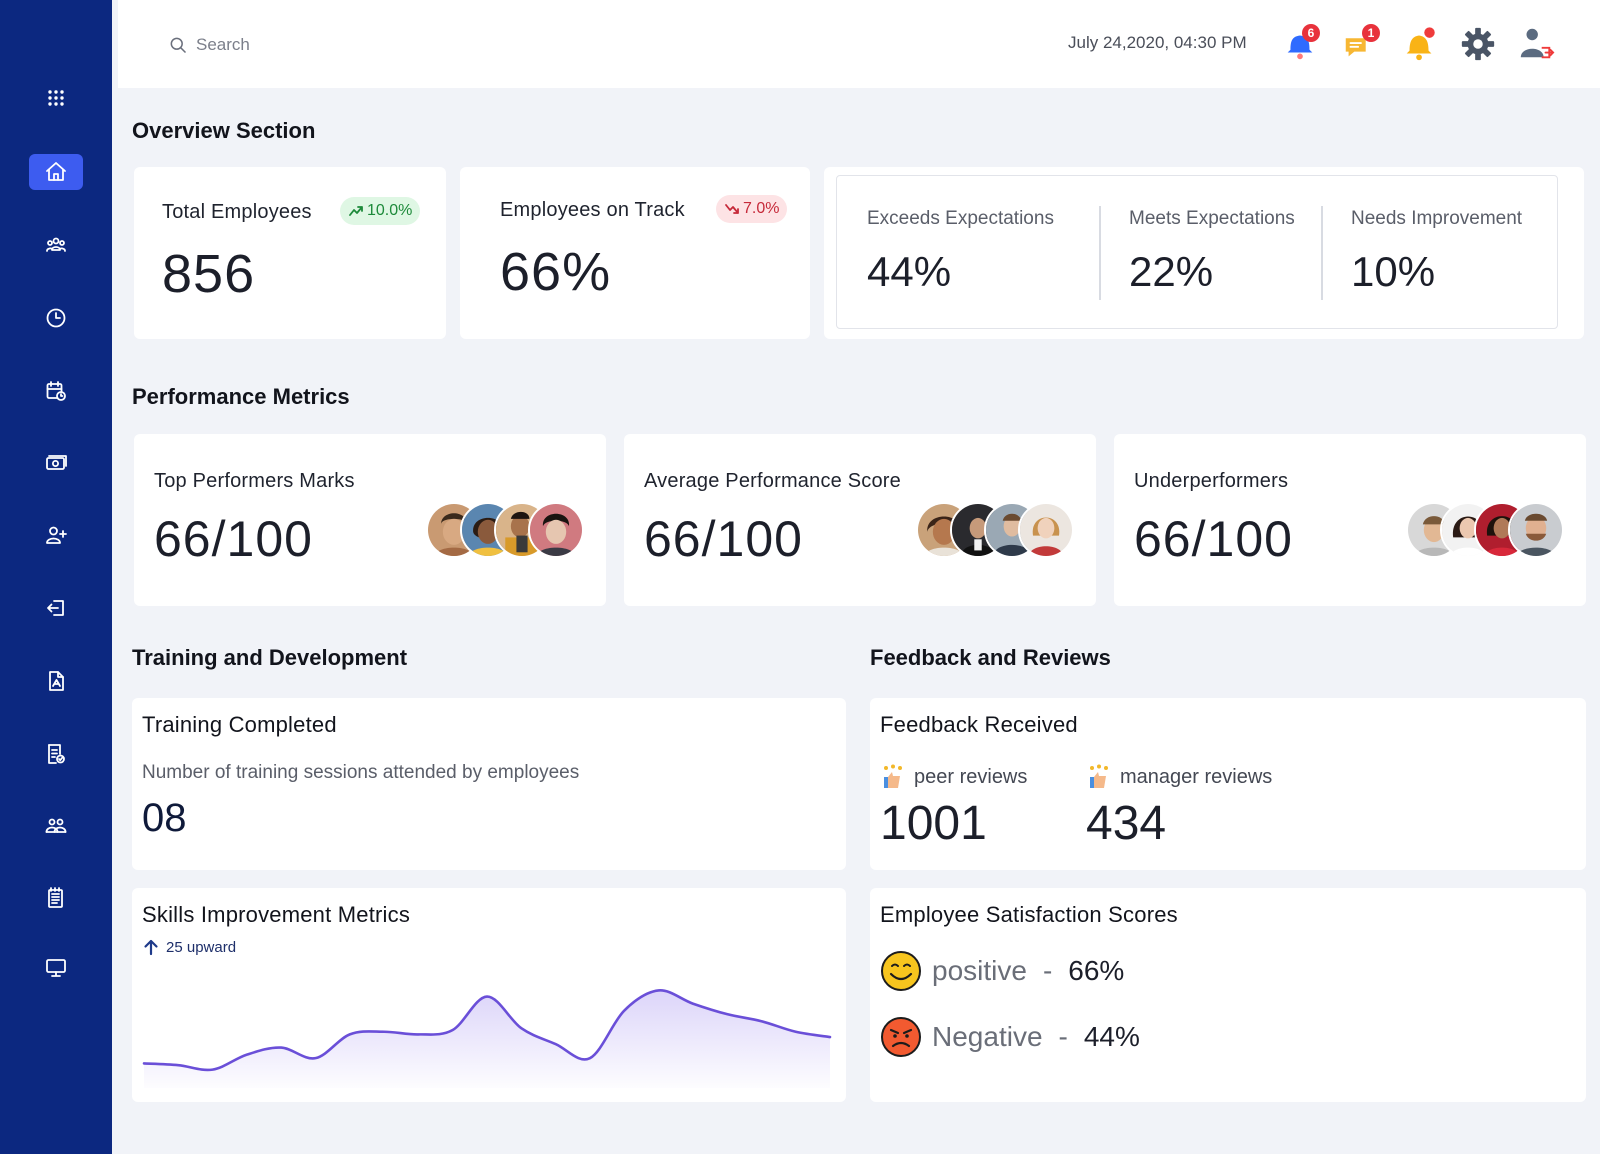  Describe the element at coordinates (979, 970) in the screenshot. I see `positive-label: positive` at that location.